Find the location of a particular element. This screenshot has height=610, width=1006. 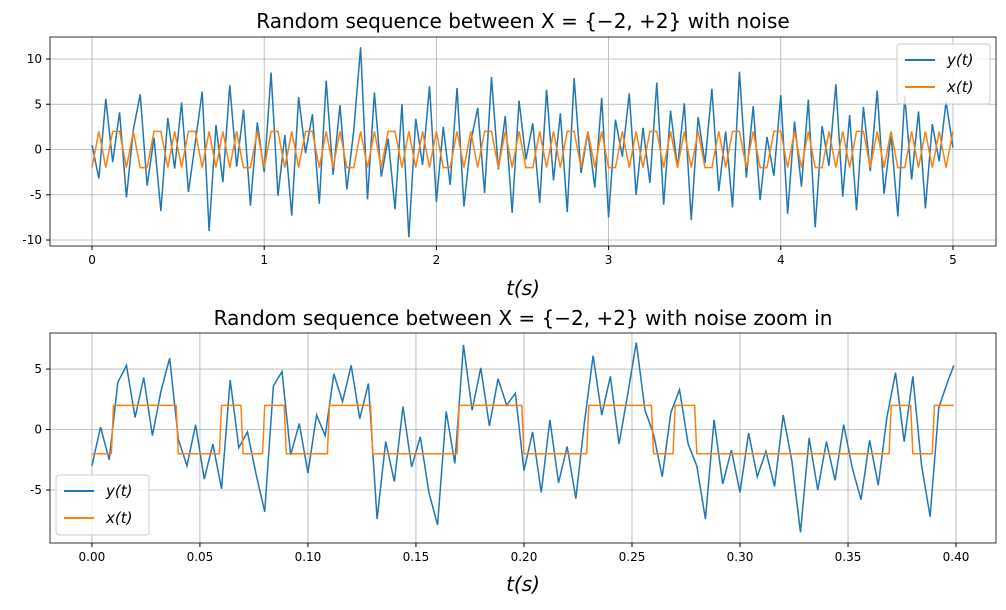

x-tick-label: 0.30 is located at coordinates (740, 557).